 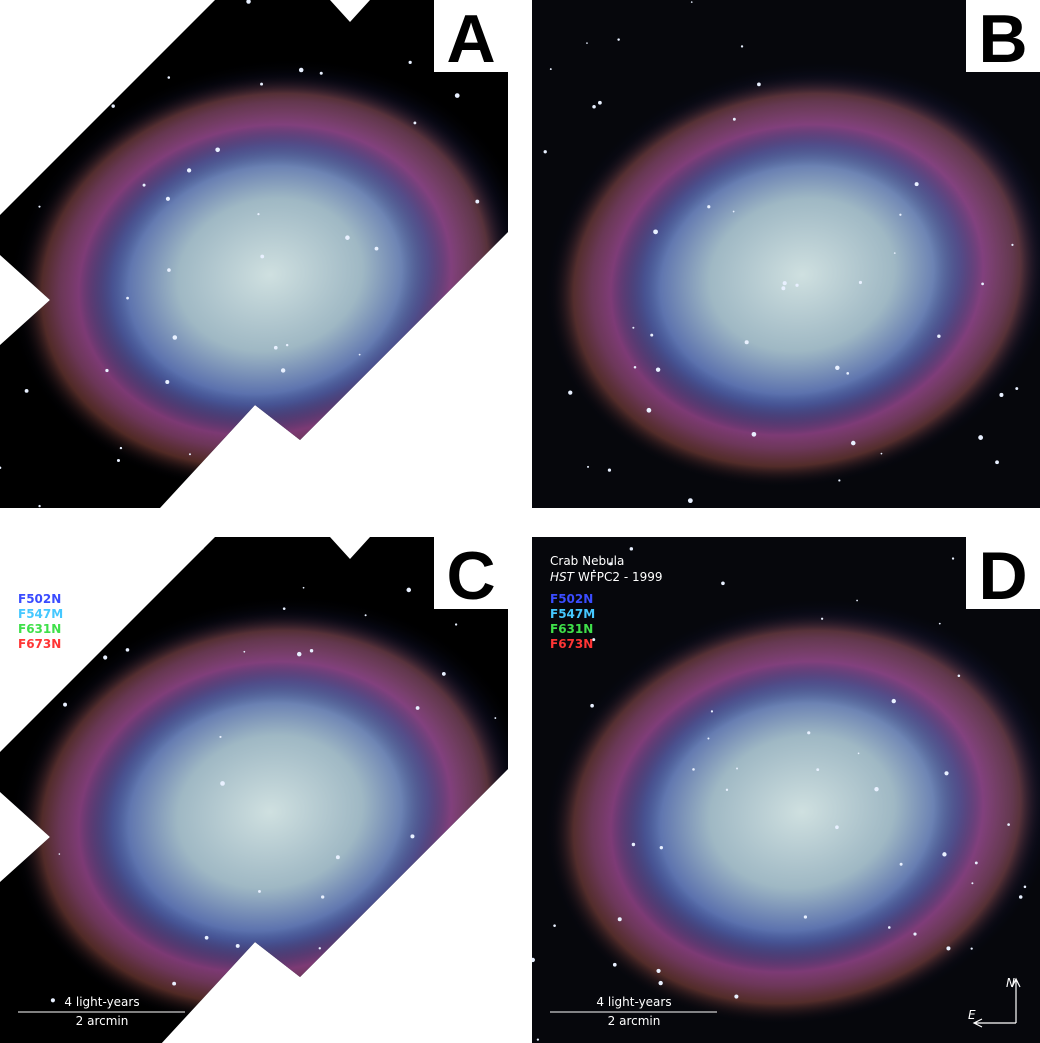 What do you see at coordinates (470, 576) in the screenshot?
I see `panel-label: C` at bounding box center [470, 576].